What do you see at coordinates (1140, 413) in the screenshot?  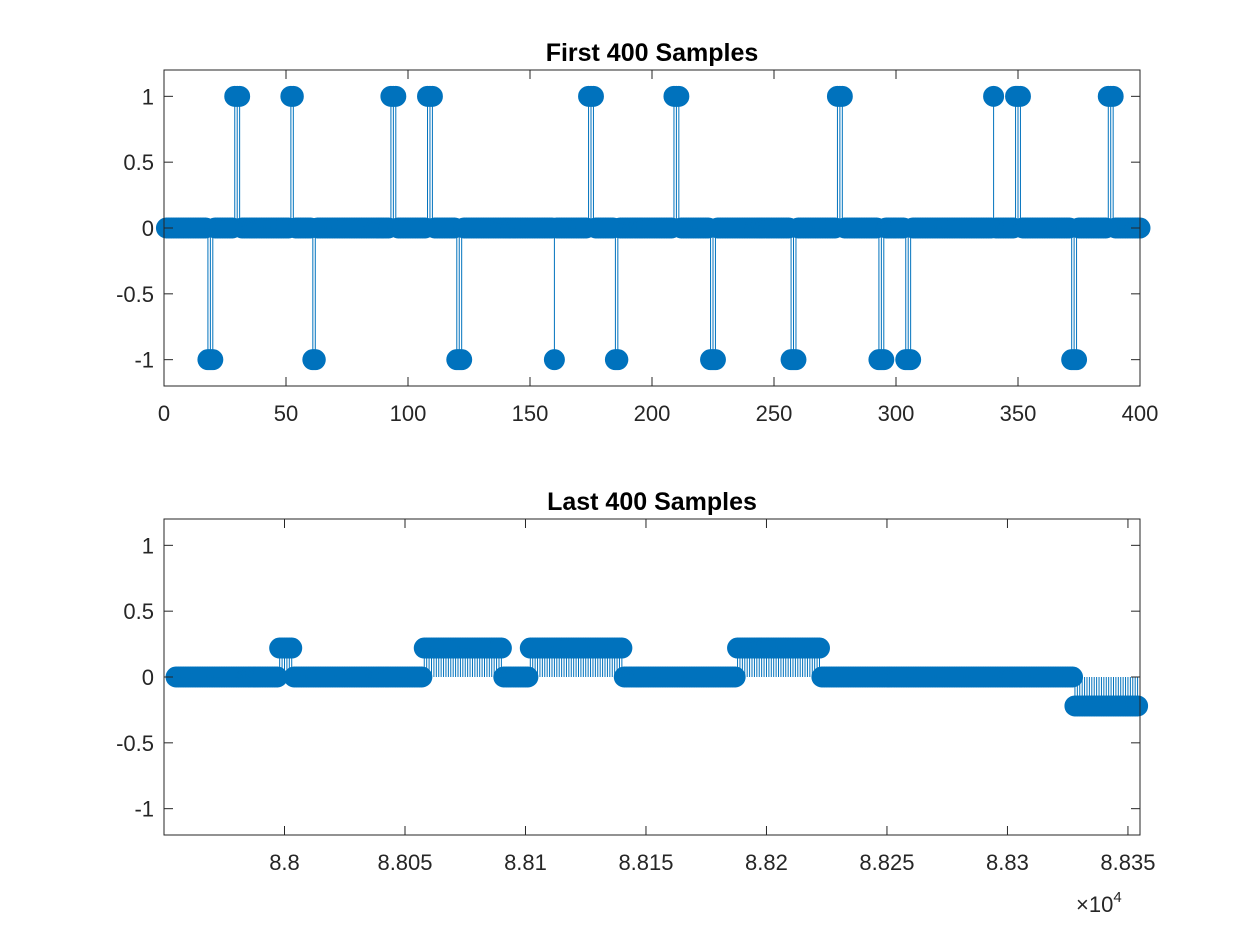 I see `x-tick-label: 400` at bounding box center [1140, 413].